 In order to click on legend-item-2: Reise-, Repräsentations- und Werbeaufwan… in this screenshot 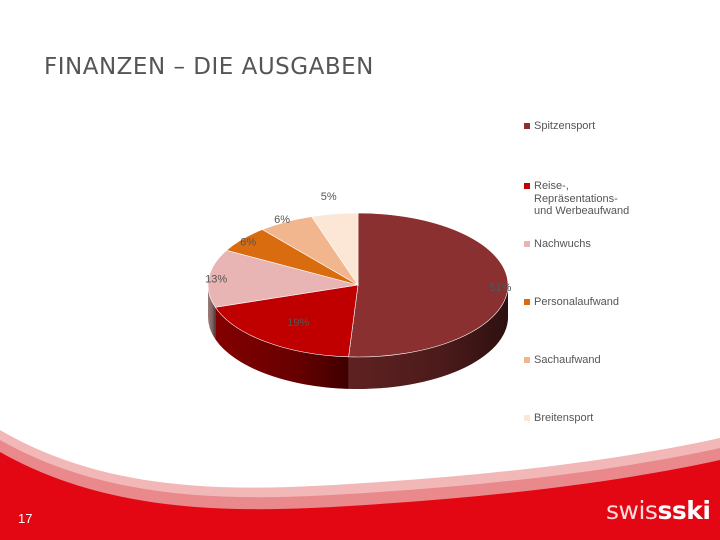, I will do `click(589, 199)`.